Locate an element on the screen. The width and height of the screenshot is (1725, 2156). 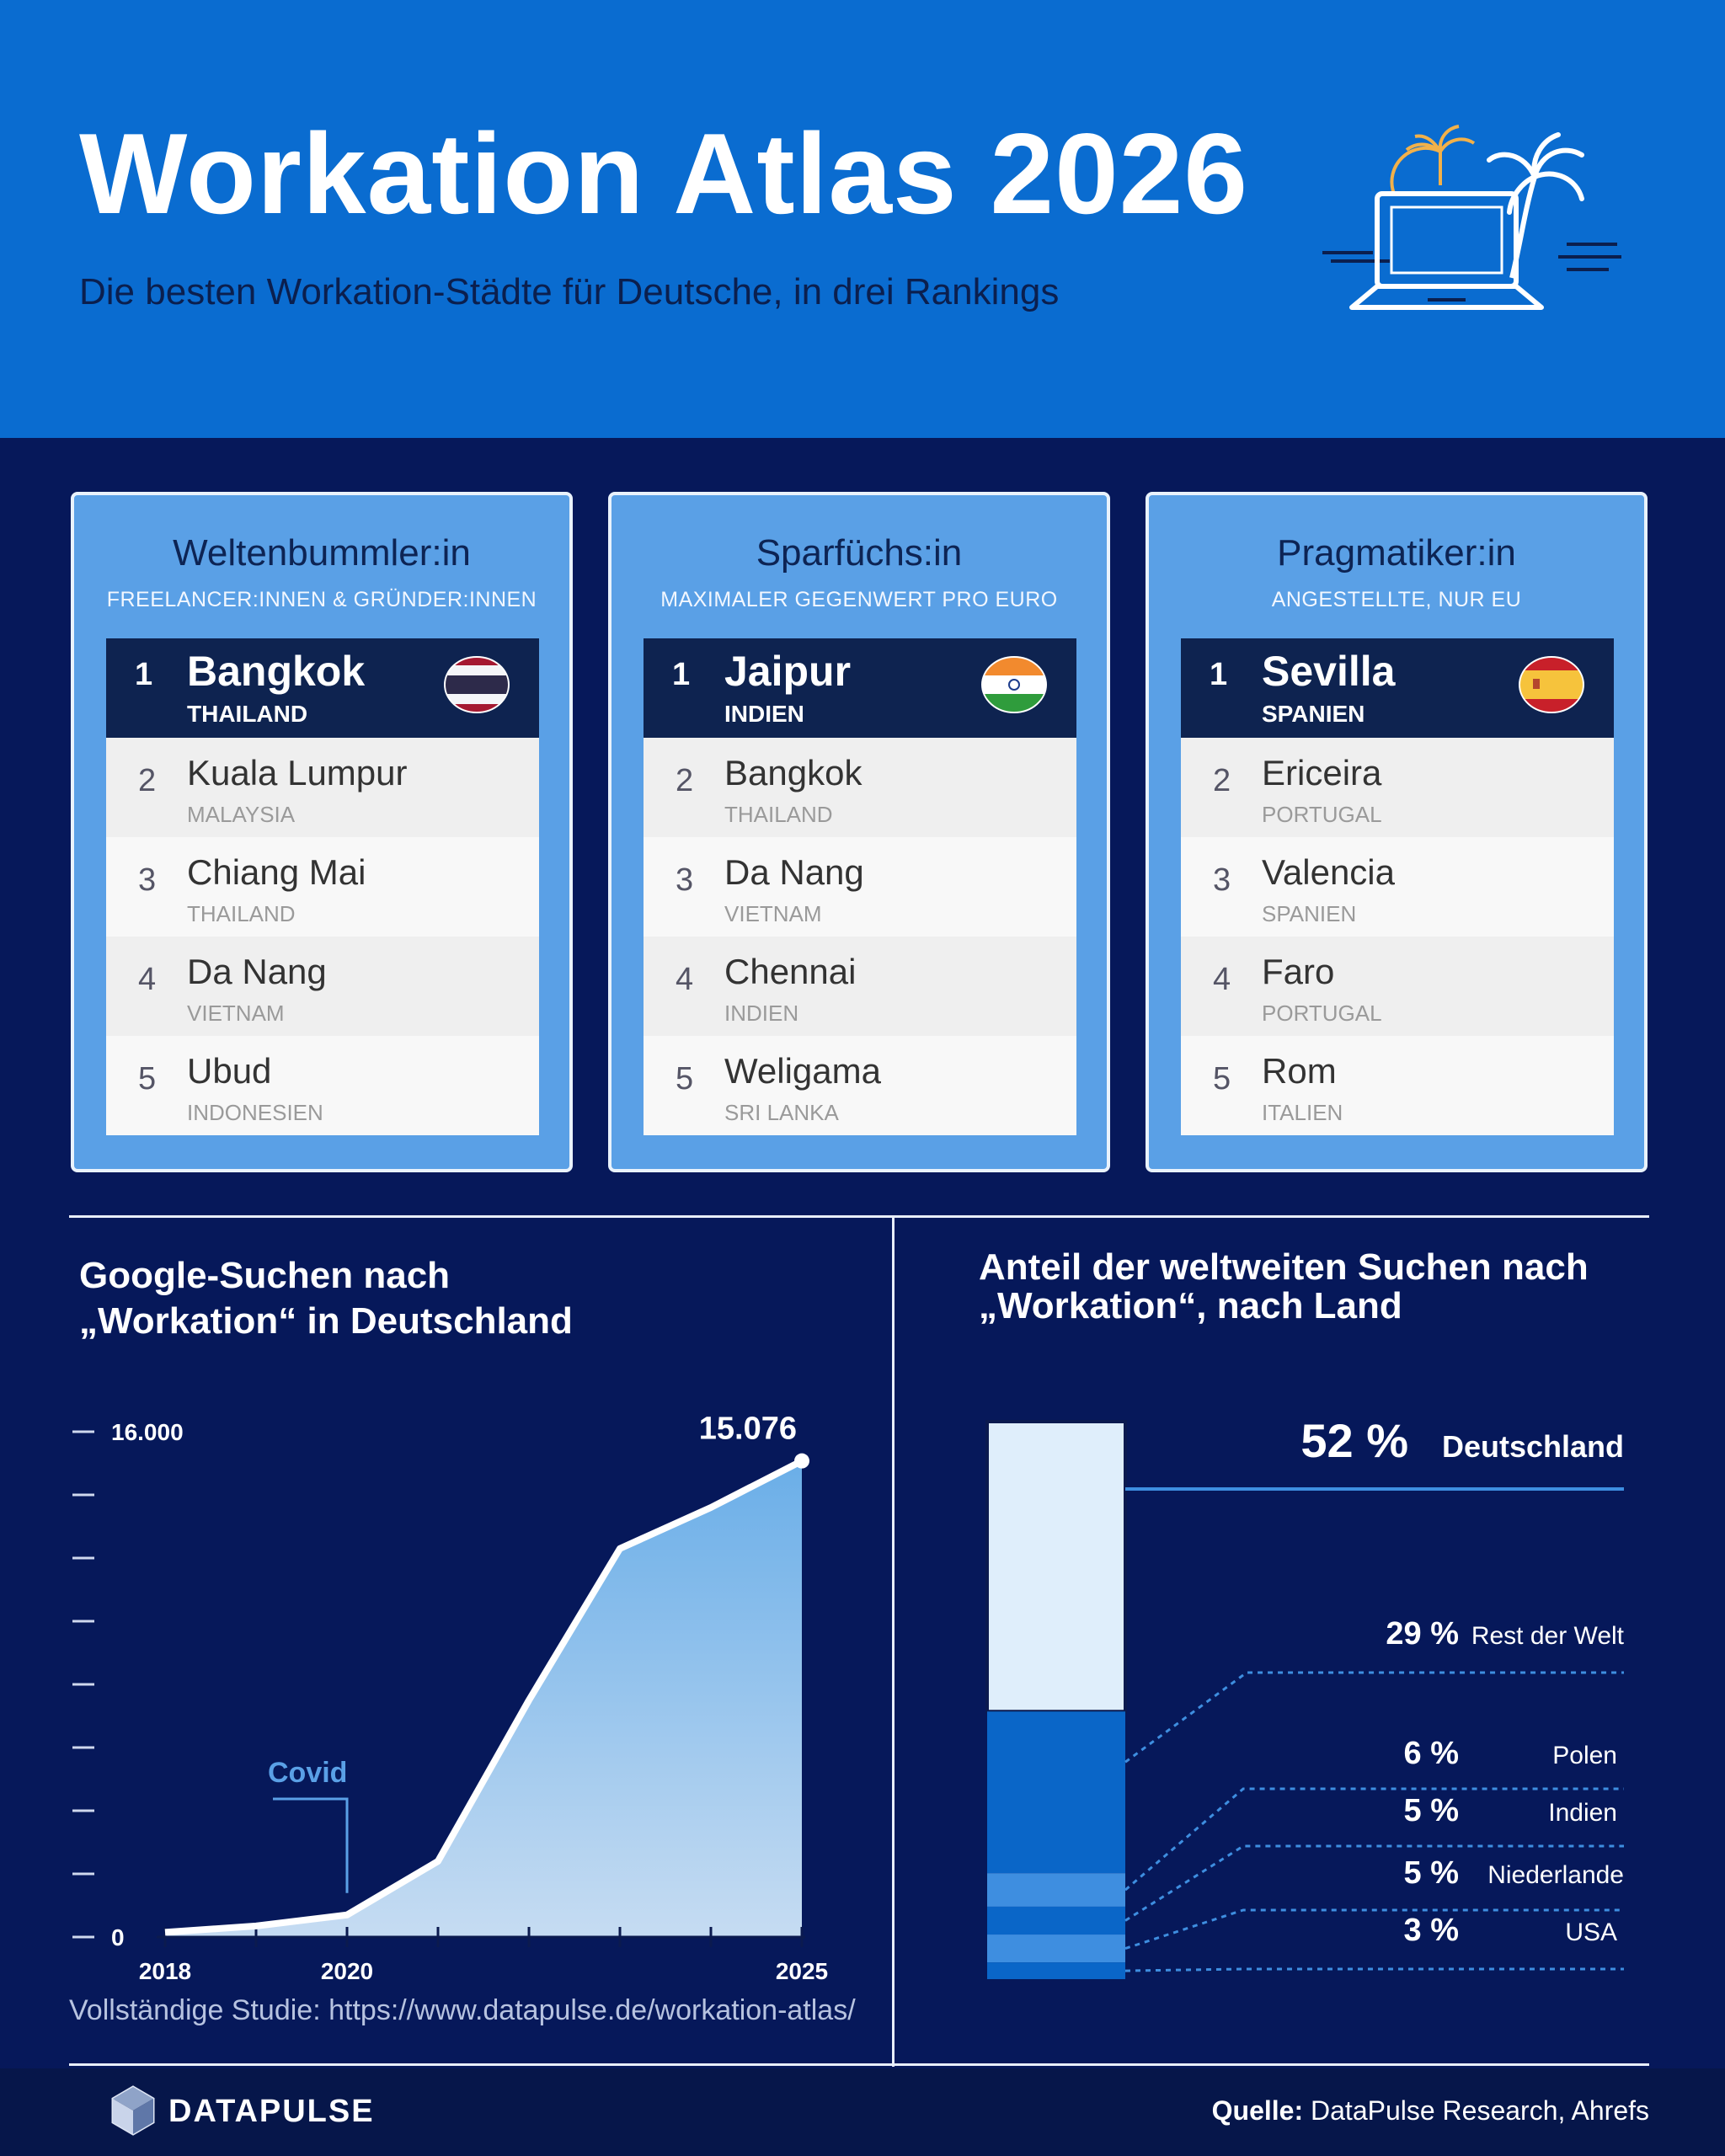
card-title: Weltenbummler:in is located at coordinates (322, 553).